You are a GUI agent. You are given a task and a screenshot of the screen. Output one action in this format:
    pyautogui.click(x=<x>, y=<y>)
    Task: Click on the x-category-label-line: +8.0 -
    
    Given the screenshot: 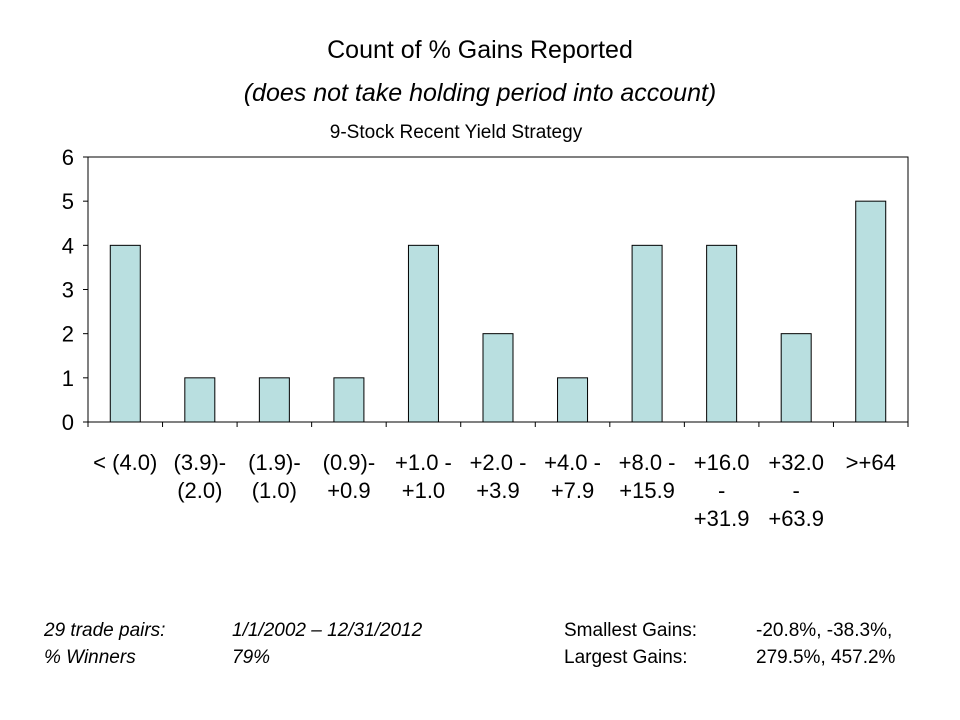 What is the action you would take?
    pyautogui.click(x=647, y=462)
    